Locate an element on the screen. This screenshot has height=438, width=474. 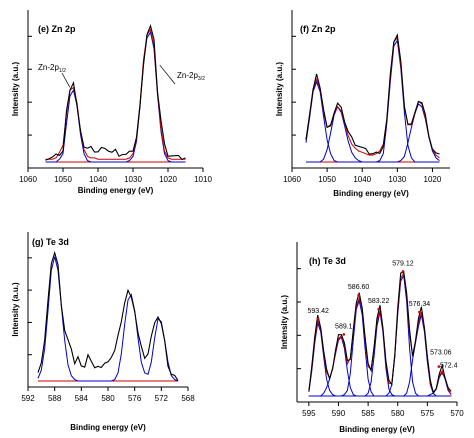
peak-label: 579.12 is located at coordinates (403, 263).